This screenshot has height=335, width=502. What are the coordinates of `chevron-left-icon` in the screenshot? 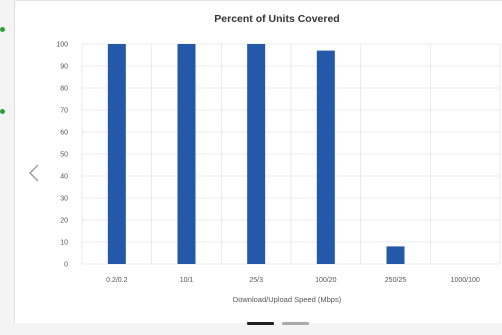 It's located at (34, 173).